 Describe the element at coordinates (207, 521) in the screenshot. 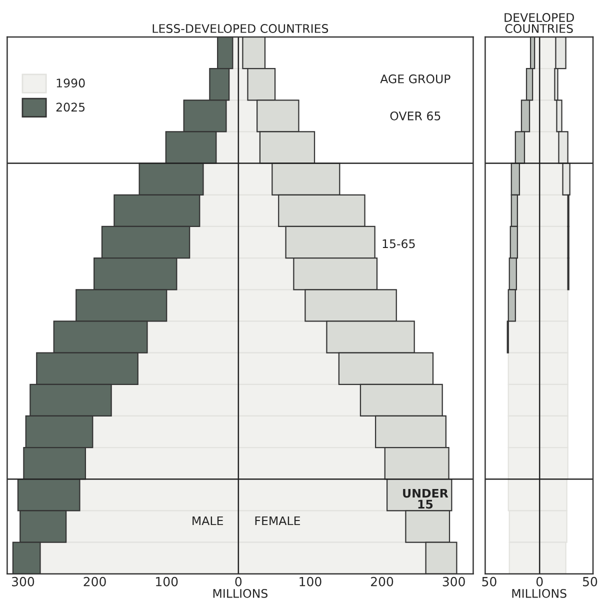

I see `annotation: MALE` at that location.